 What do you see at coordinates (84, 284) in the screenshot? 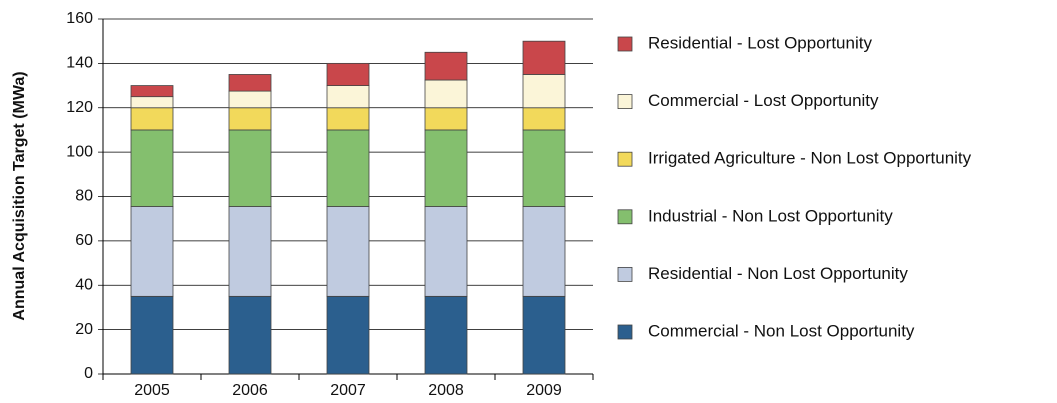
I see `y-tick-label: 40` at bounding box center [84, 284].